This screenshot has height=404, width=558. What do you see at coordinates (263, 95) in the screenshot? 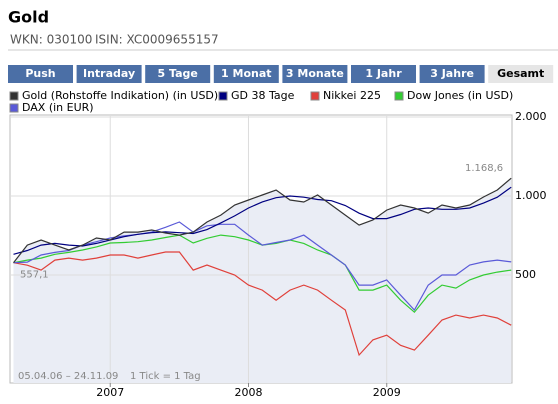
I see `legend-label: GD 38 Tage` at bounding box center [263, 95].